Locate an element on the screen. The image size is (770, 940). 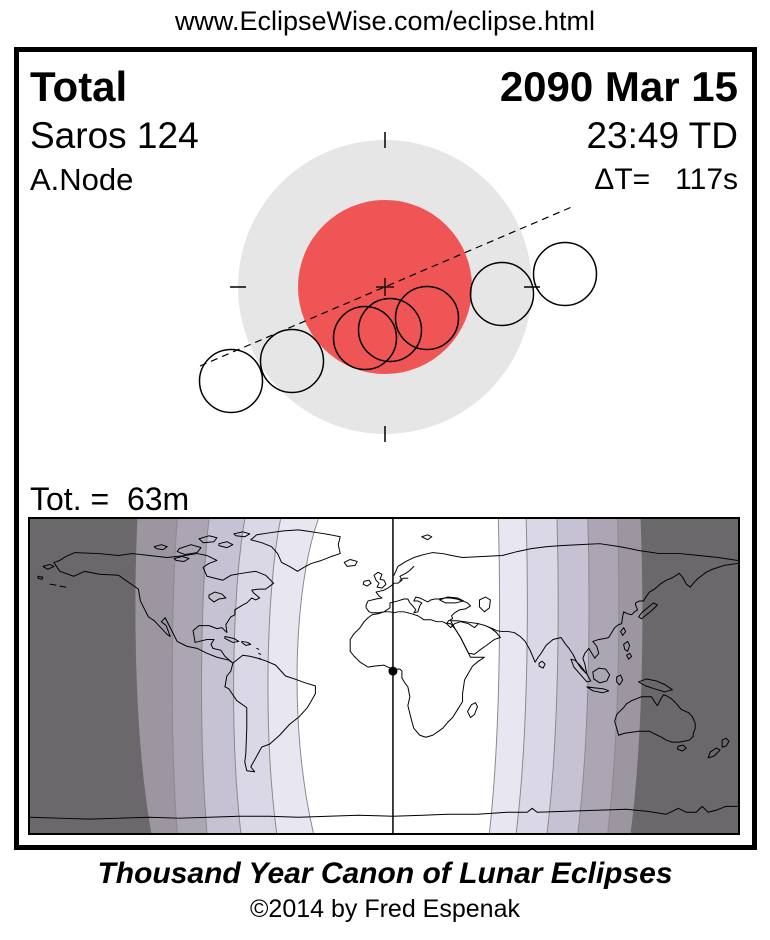
moon-position-u1 is located at coordinates (292, 361).